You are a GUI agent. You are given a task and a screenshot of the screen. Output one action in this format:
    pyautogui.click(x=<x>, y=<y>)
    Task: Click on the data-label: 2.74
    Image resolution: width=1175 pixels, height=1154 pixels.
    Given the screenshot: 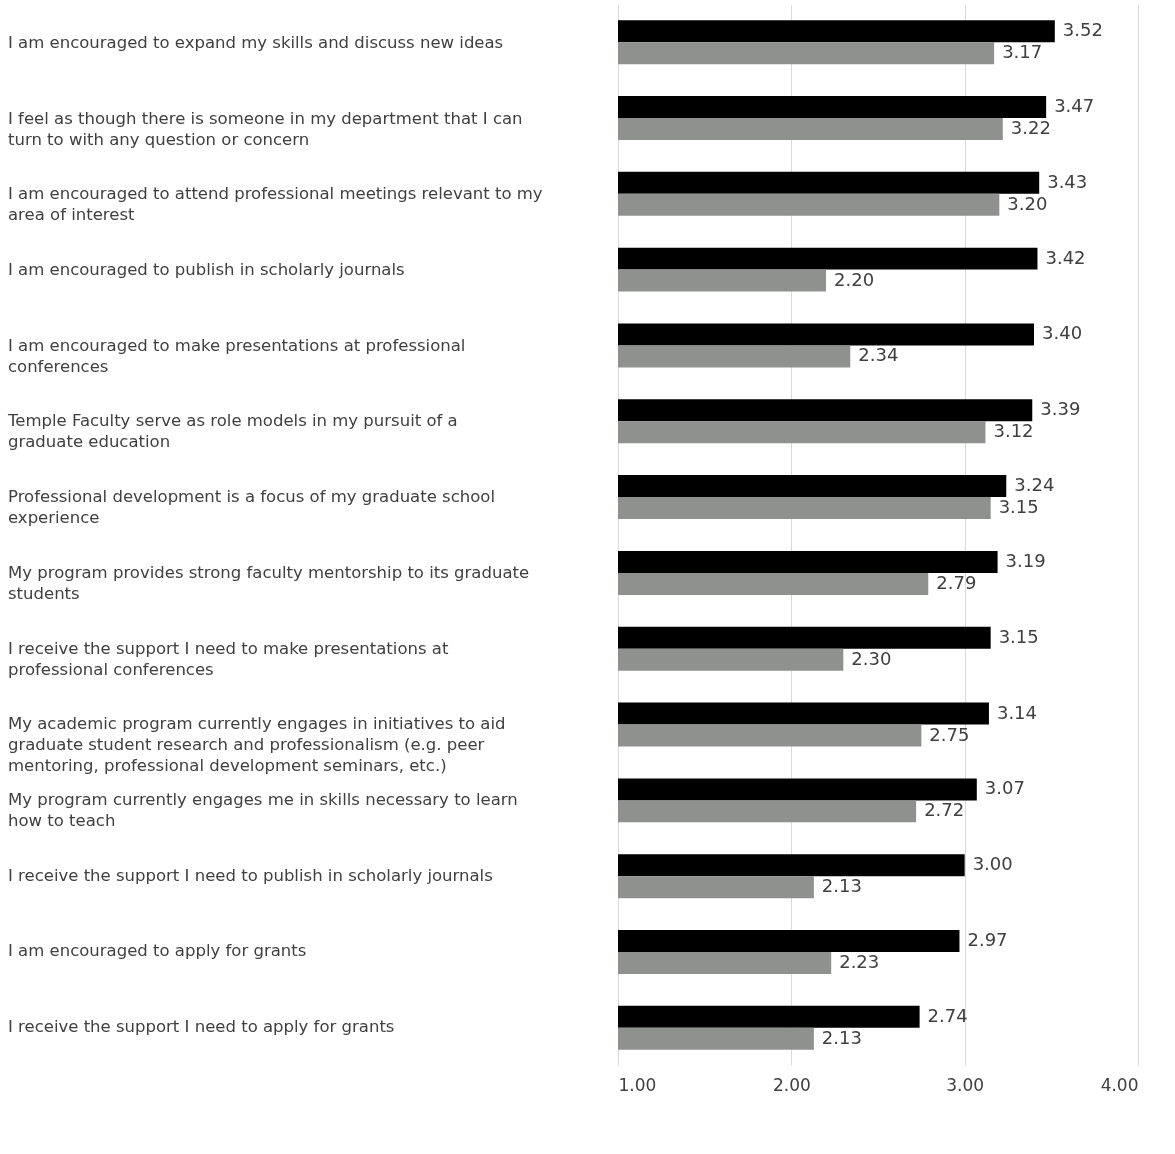 What is the action you would take?
    pyautogui.click(x=947, y=1015)
    